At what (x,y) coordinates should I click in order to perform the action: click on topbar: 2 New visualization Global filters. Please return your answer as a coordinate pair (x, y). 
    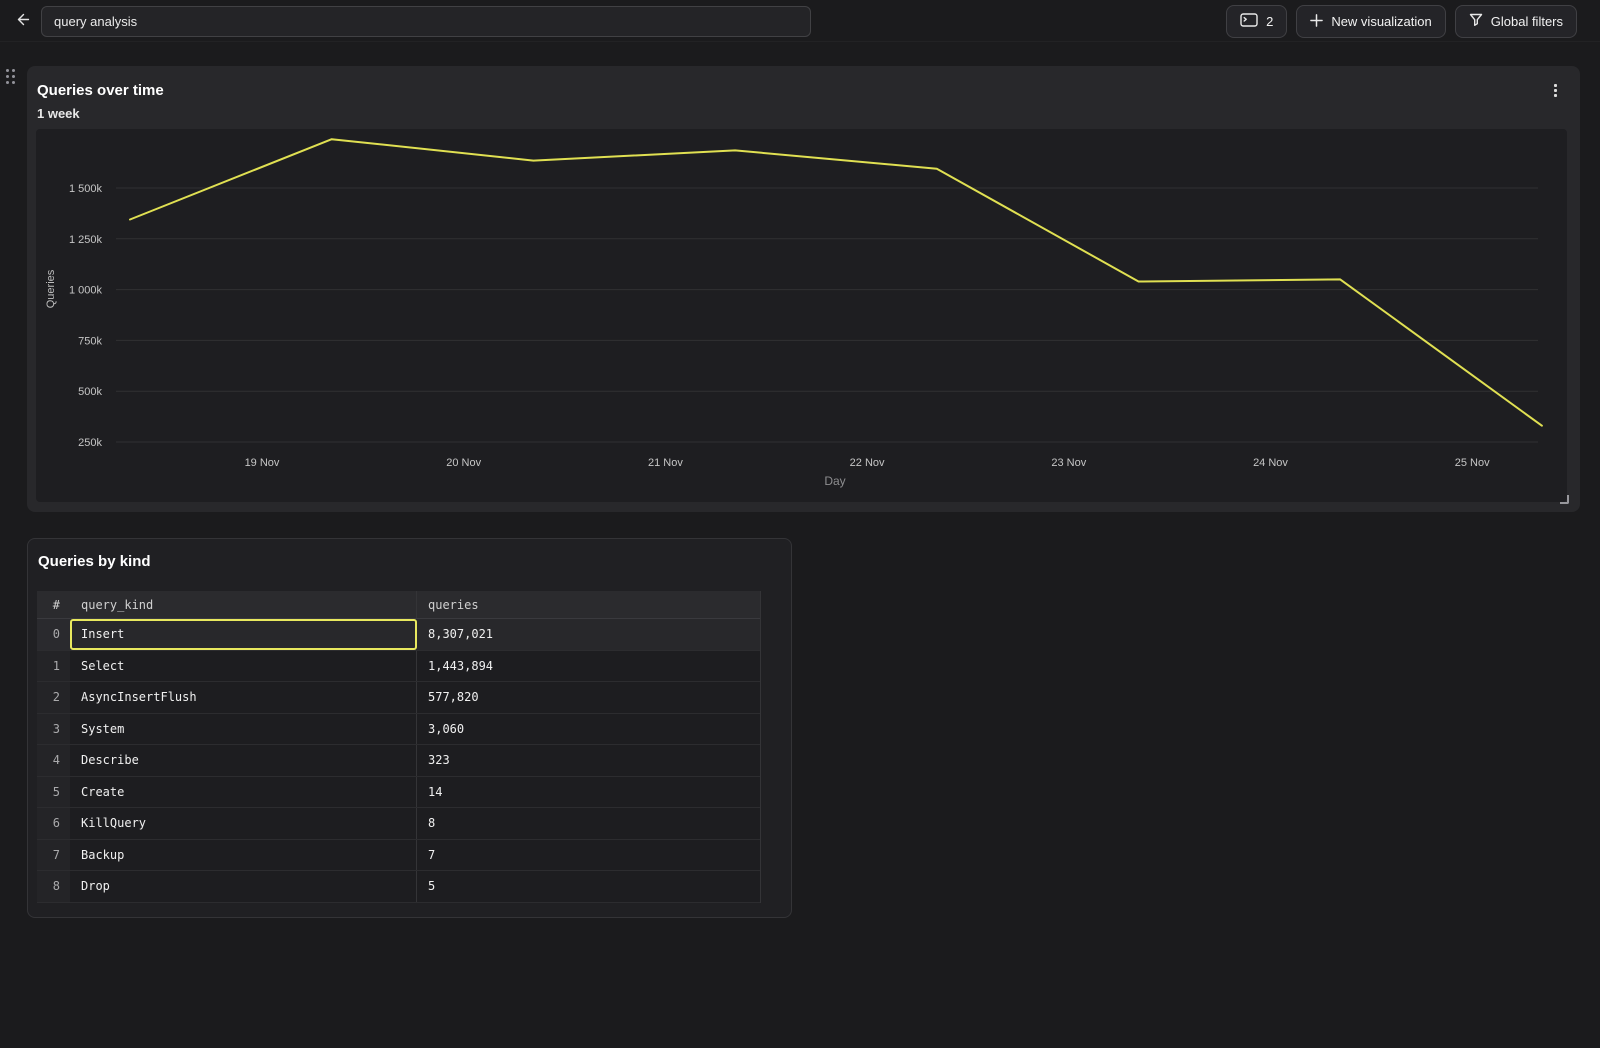
    Looking at the image, I should click on (800, 21).